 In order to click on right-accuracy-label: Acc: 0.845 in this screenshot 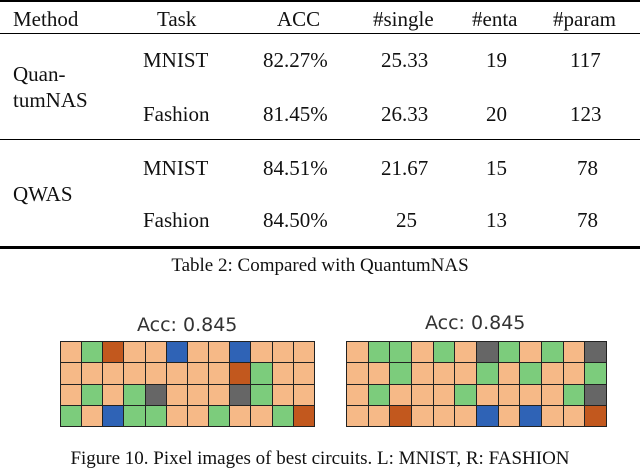, I will do `click(475, 323)`.